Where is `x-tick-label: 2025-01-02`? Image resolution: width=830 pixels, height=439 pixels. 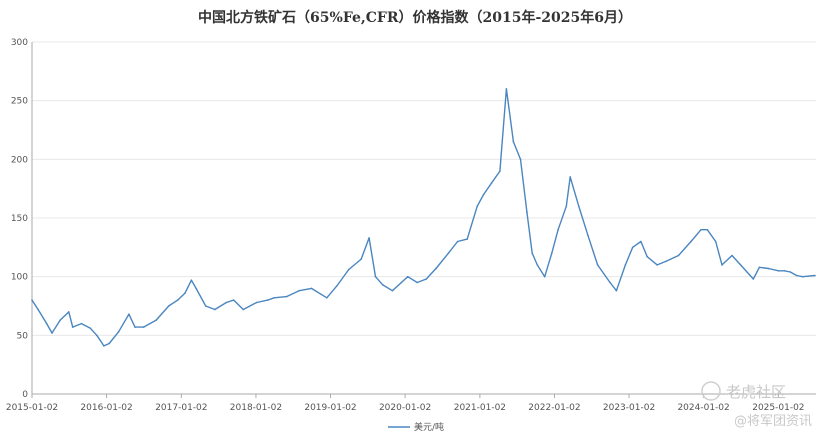 x-tick-label: 2025-01-02 is located at coordinates (778, 408).